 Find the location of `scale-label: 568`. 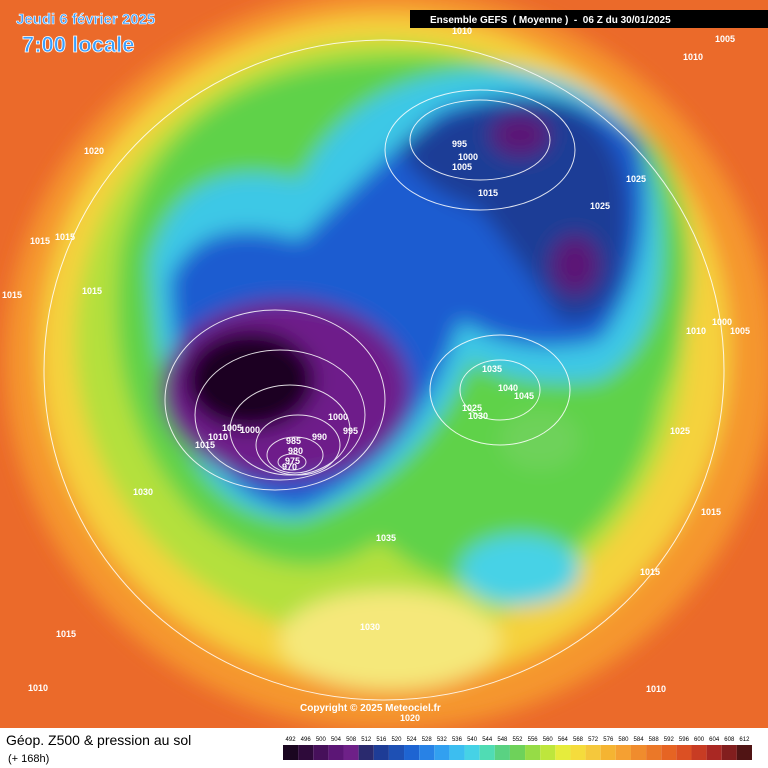

scale-label: 568 is located at coordinates (578, 740).